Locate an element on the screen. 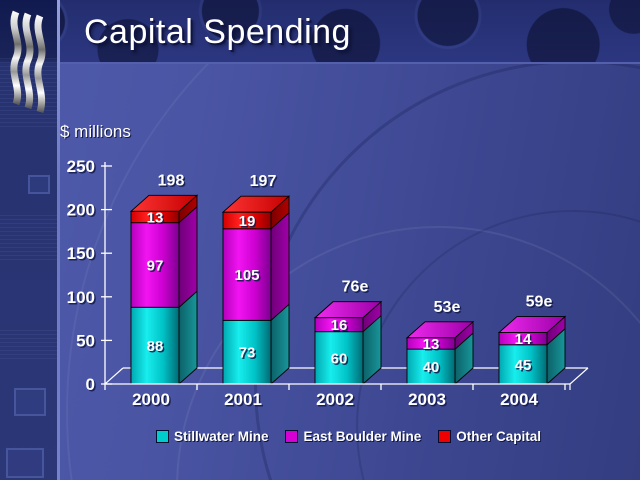 The height and width of the screenshot is (480, 640). legend-item-east-boulder-mine: East Boulder Mine is located at coordinates (353, 436).